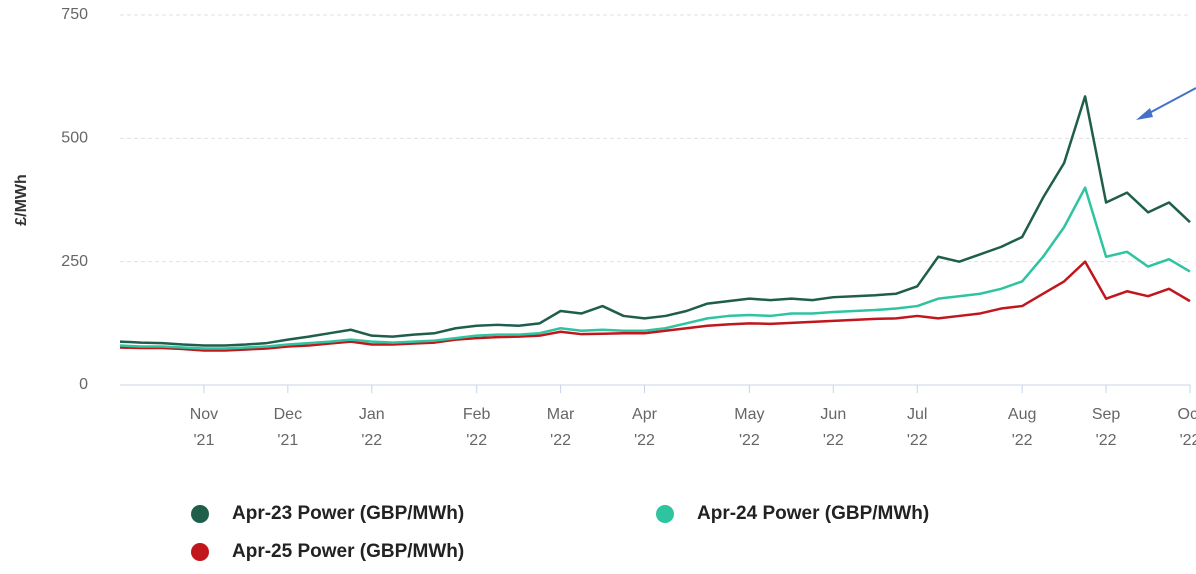  What do you see at coordinates (348, 551) in the screenshot?
I see `legend-label: Apr-25 Power (GBP/MWh)` at bounding box center [348, 551].